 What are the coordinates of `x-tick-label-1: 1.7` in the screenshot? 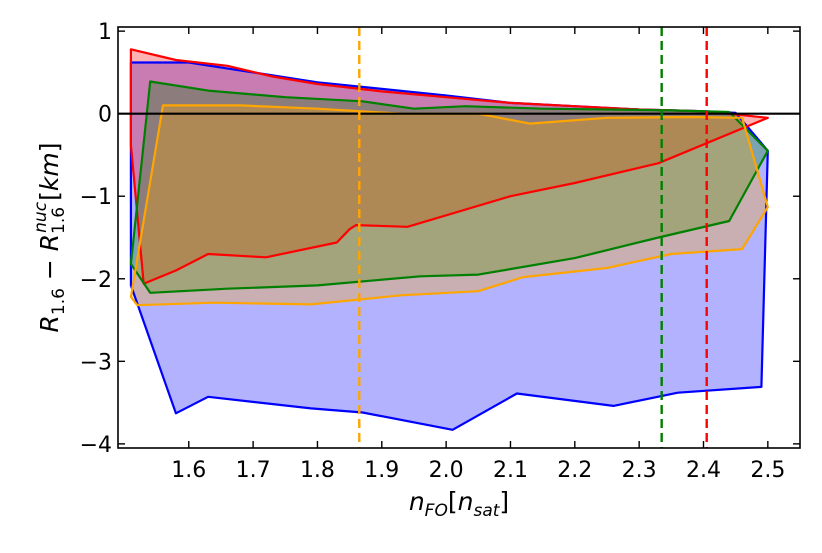 It's located at (253, 470).